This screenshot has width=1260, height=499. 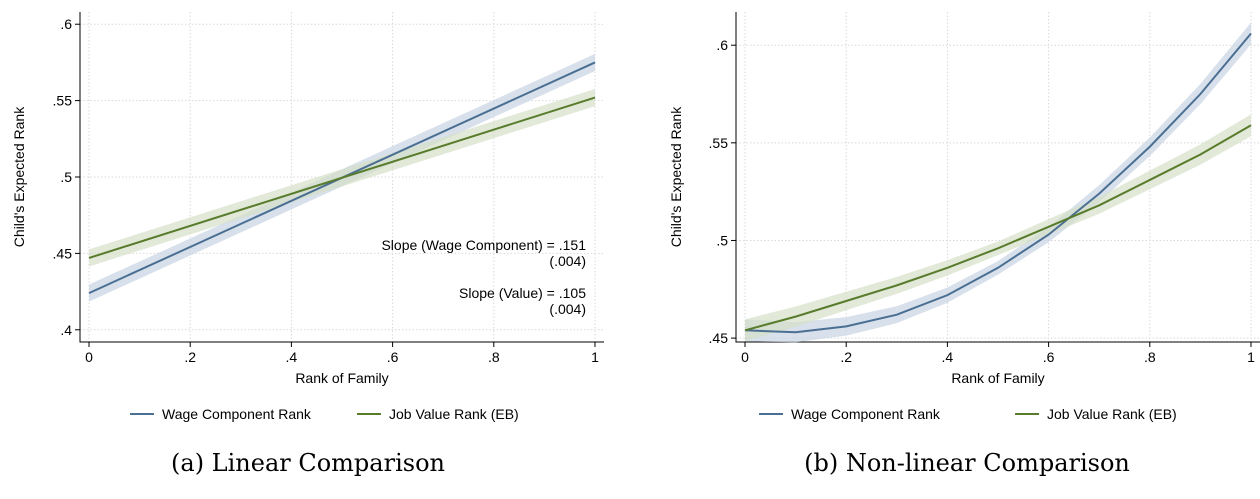 I want to click on series-line-job-value, so click(x=342, y=177).